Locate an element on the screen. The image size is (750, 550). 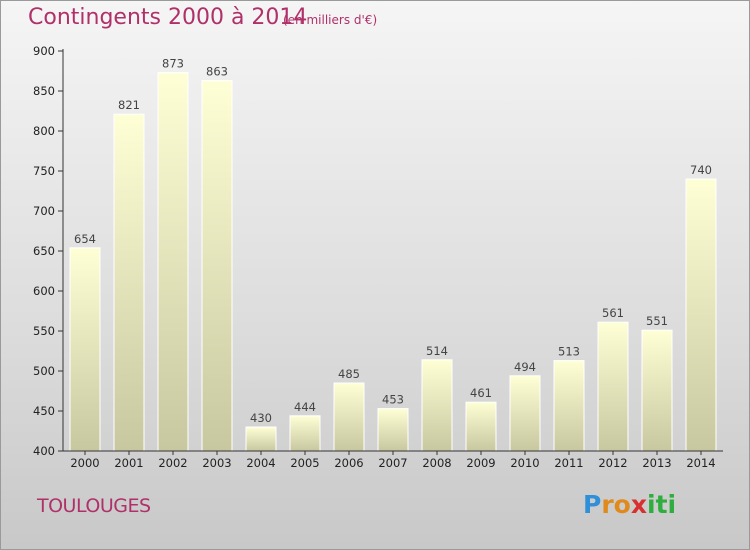
y-tick-label-500: 500 is located at coordinates (44, 371).